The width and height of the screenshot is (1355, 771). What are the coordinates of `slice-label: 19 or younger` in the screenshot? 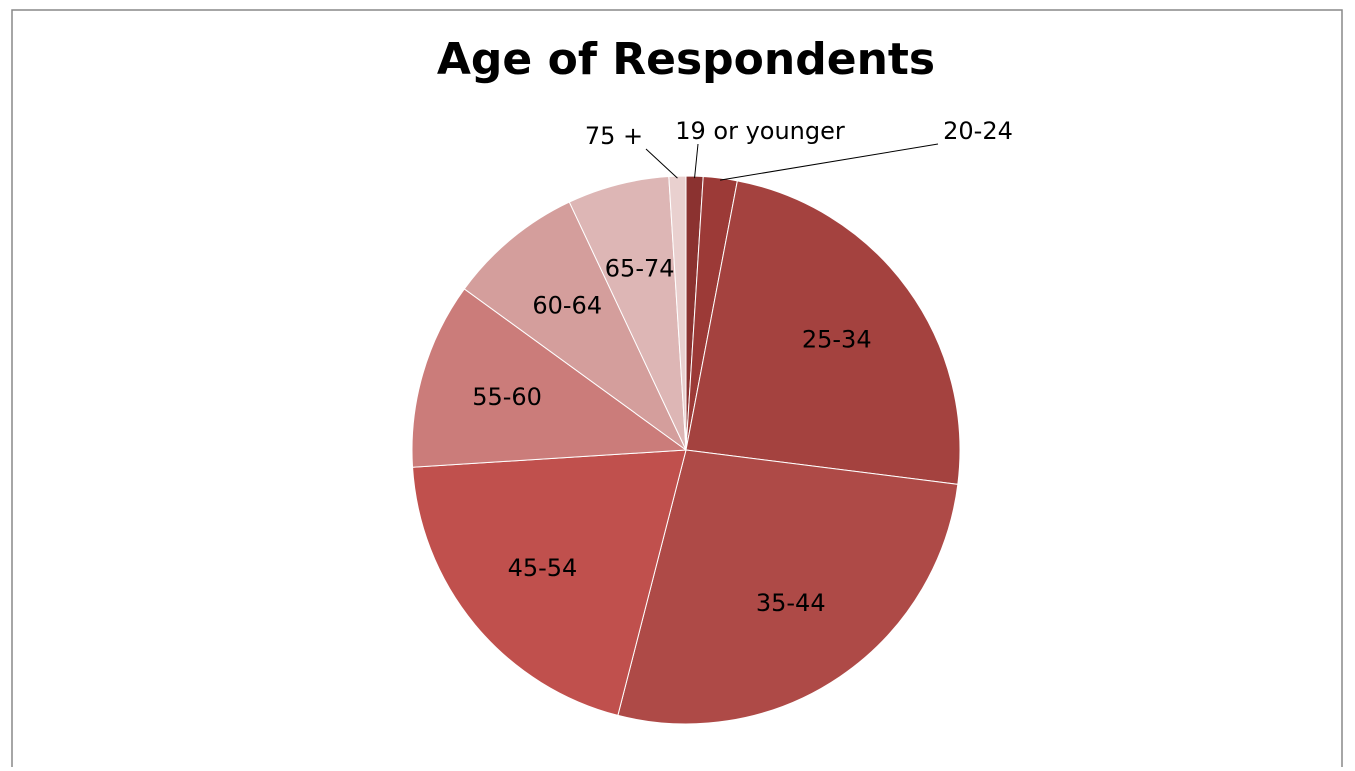 It's located at (760, 131).